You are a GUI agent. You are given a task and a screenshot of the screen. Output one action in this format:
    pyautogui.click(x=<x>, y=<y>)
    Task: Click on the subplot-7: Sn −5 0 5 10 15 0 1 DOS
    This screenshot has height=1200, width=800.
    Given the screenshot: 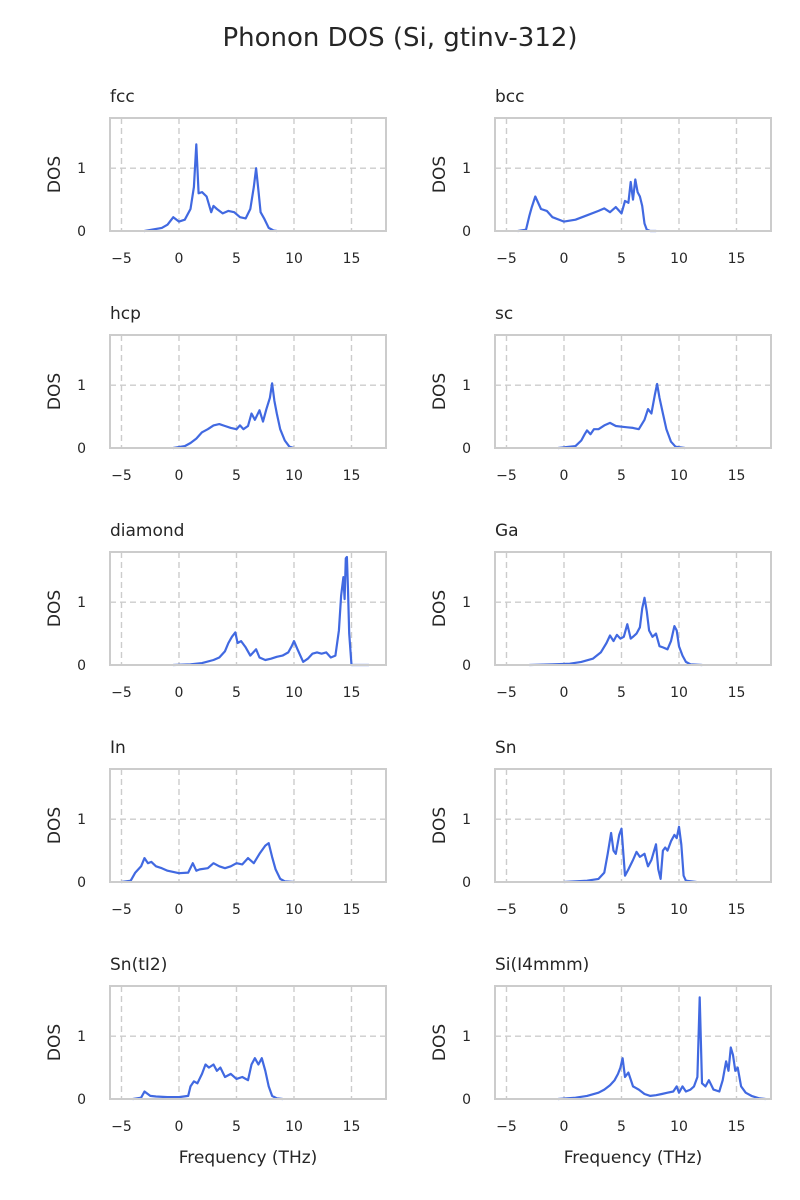 What is the action you would take?
    pyautogui.click(x=601, y=828)
    